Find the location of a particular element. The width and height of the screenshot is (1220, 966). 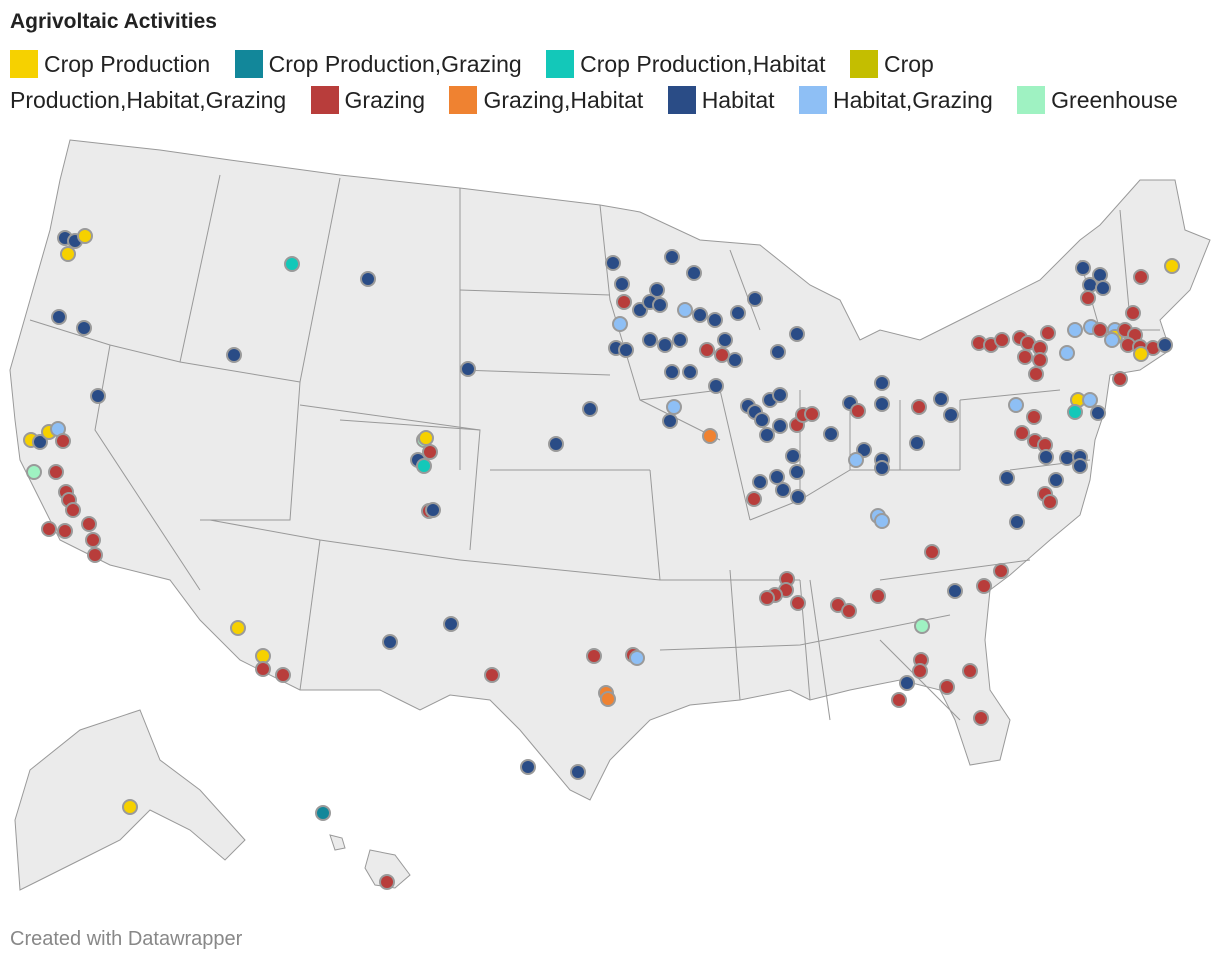

legend-item-grazing: Grazing is located at coordinates (367, 100).